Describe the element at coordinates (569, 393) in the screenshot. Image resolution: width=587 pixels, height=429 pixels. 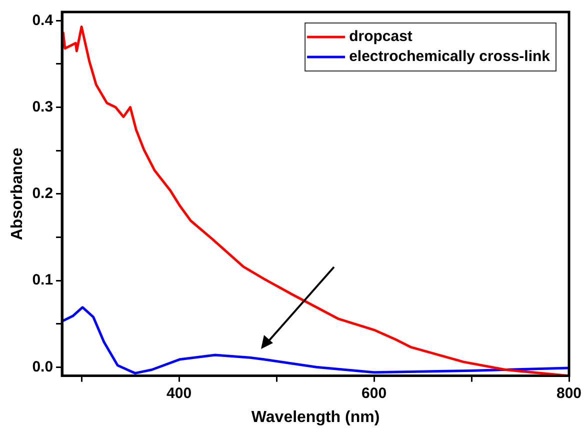
I see `x-tick-label: 800` at that location.